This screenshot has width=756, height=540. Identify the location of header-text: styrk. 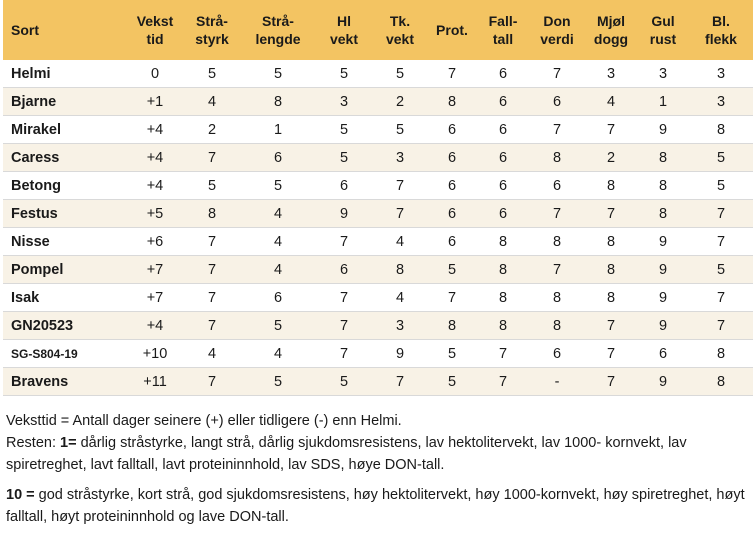
(212, 39).